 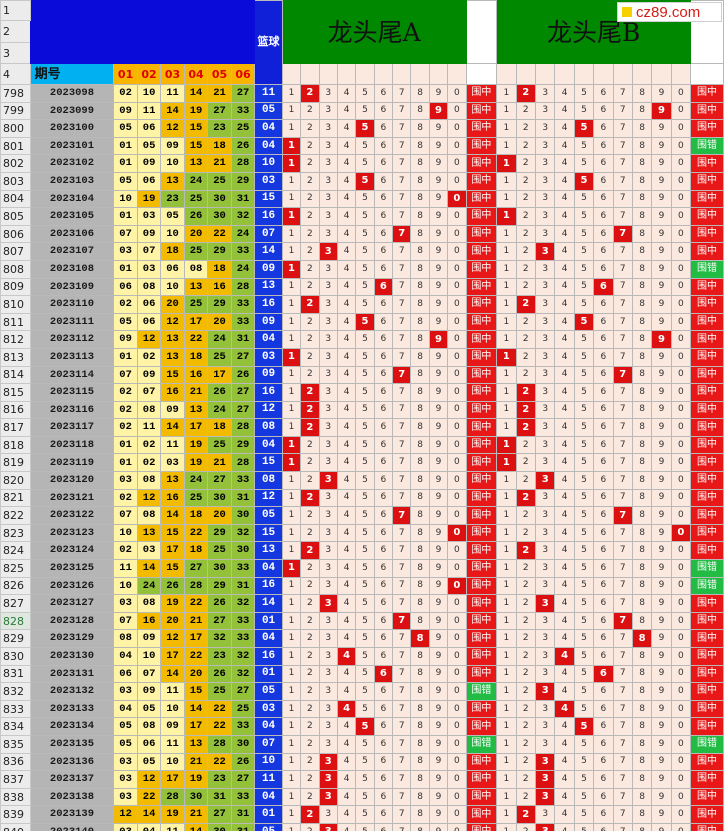 What do you see at coordinates (622, 656) in the screenshot?
I see `tail-b-digit: 7` at bounding box center [622, 656].